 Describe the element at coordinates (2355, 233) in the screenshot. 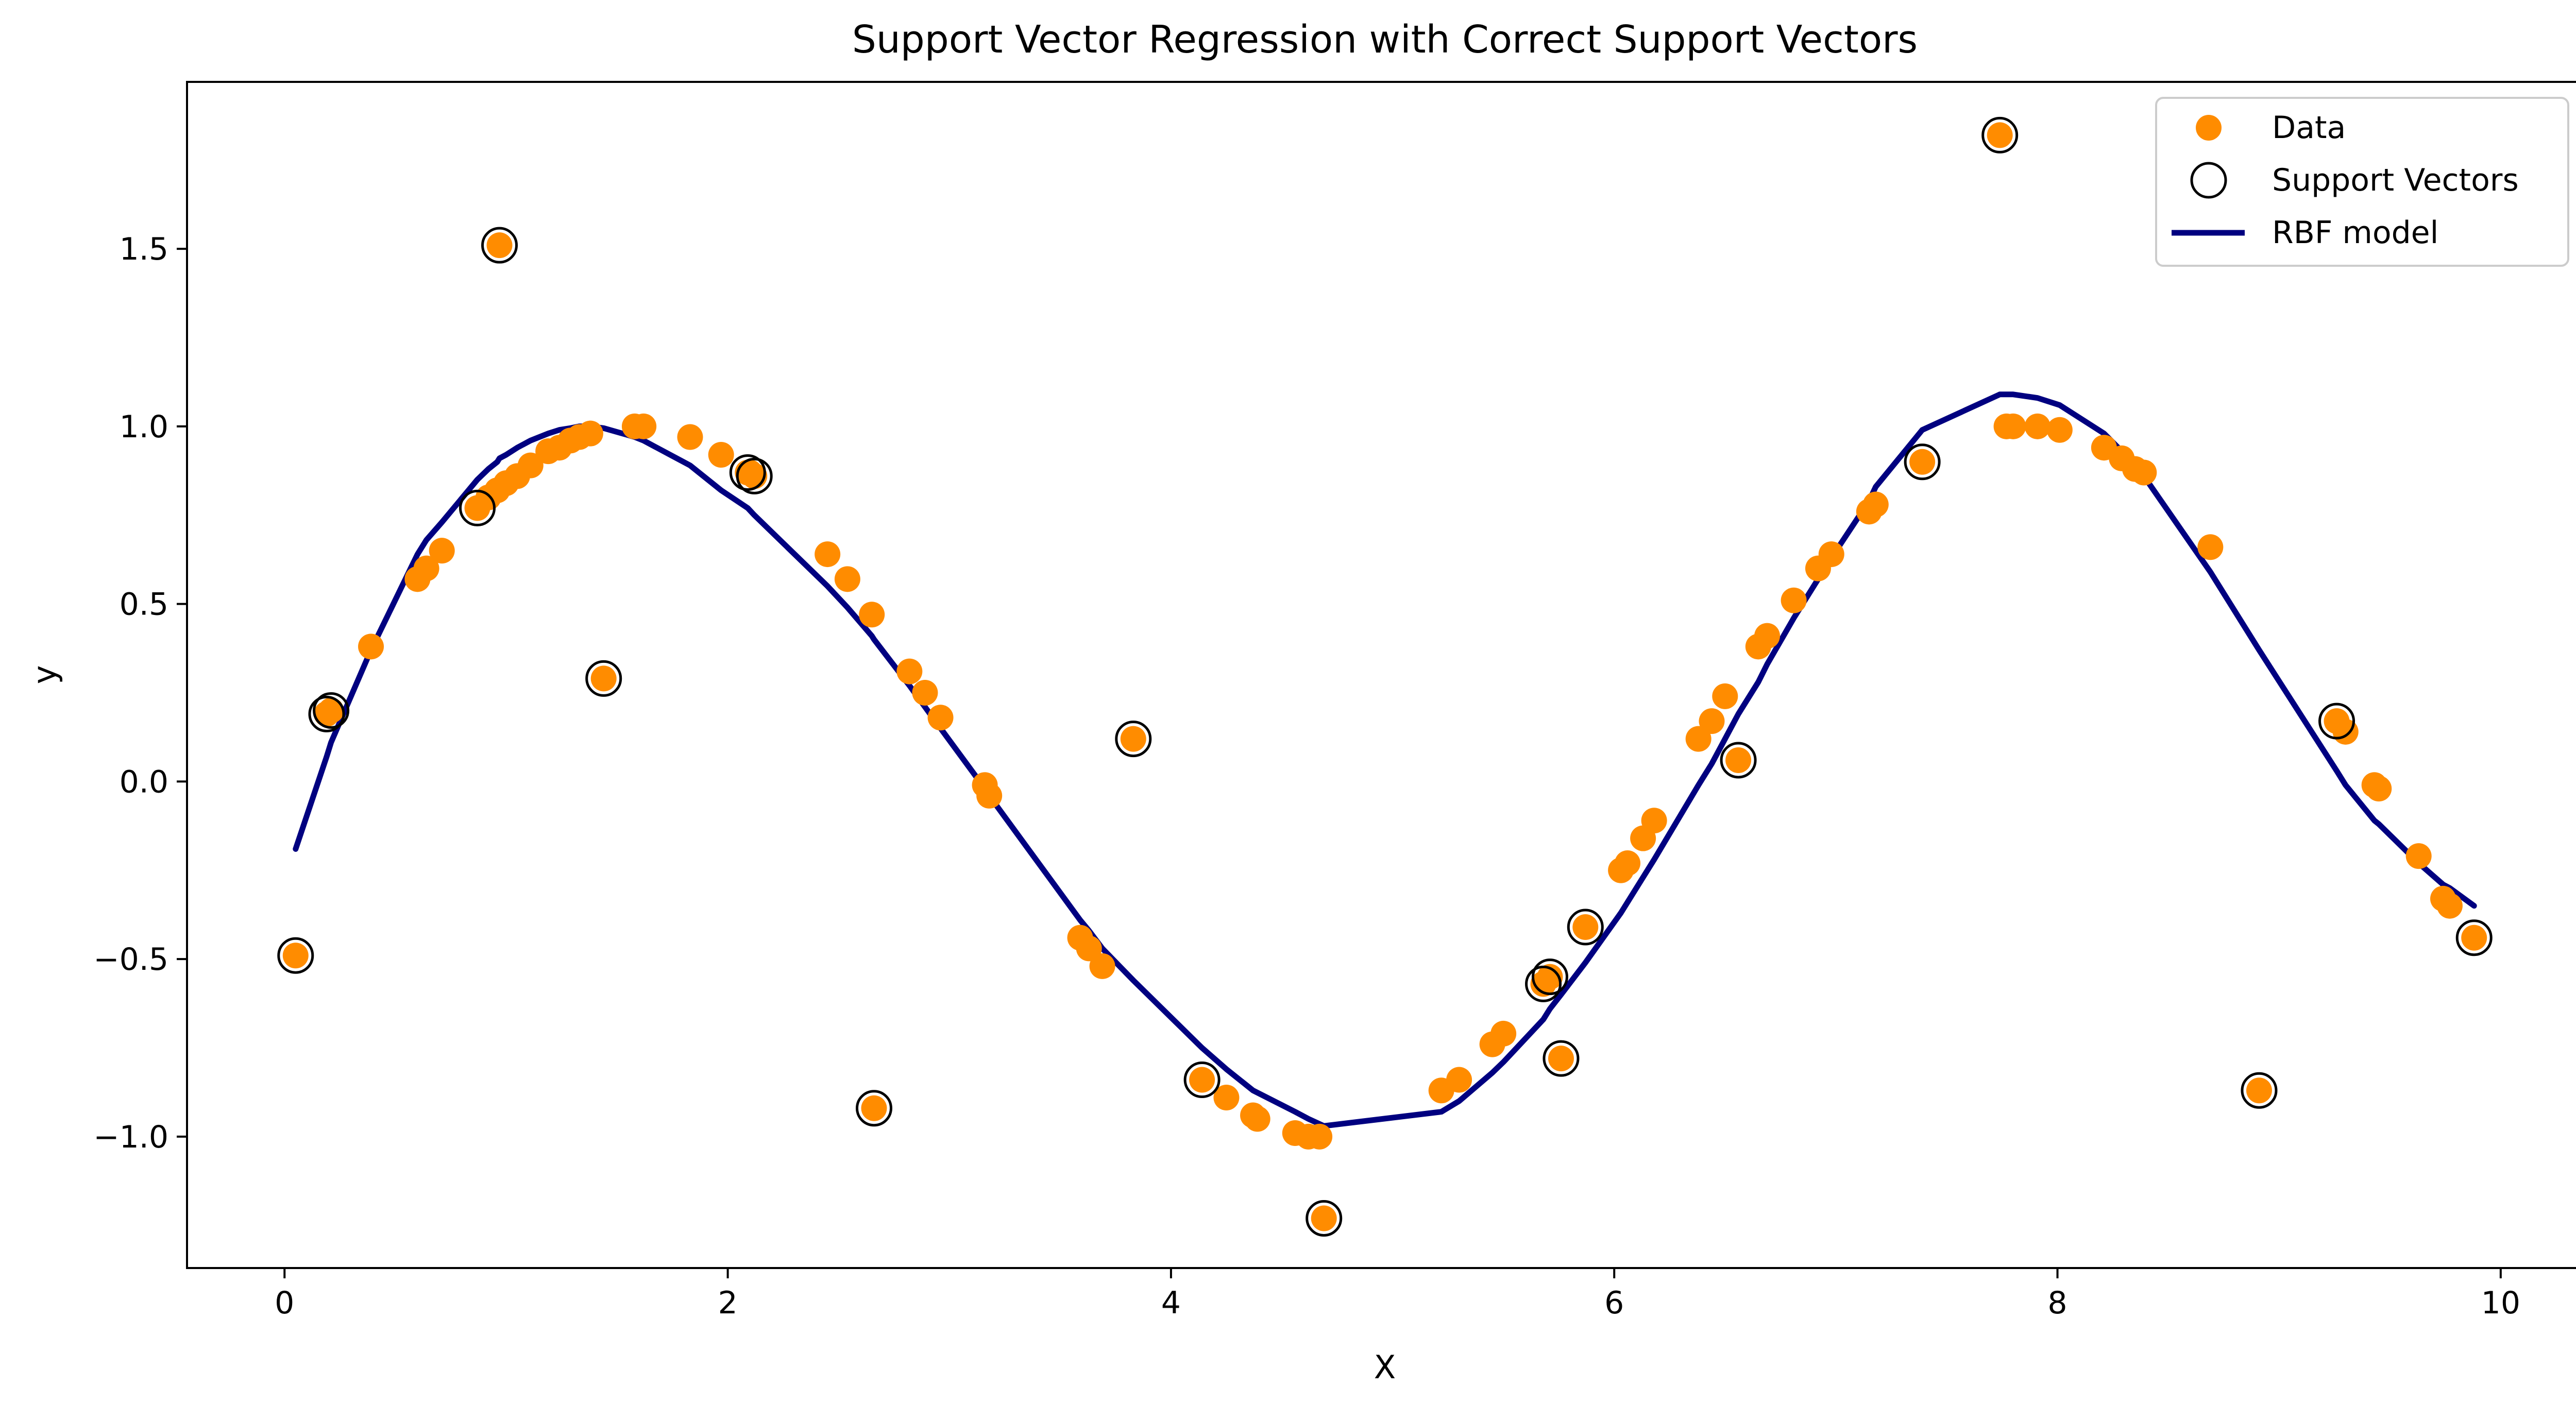

I see `legend-model-label: RBF model` at that location.